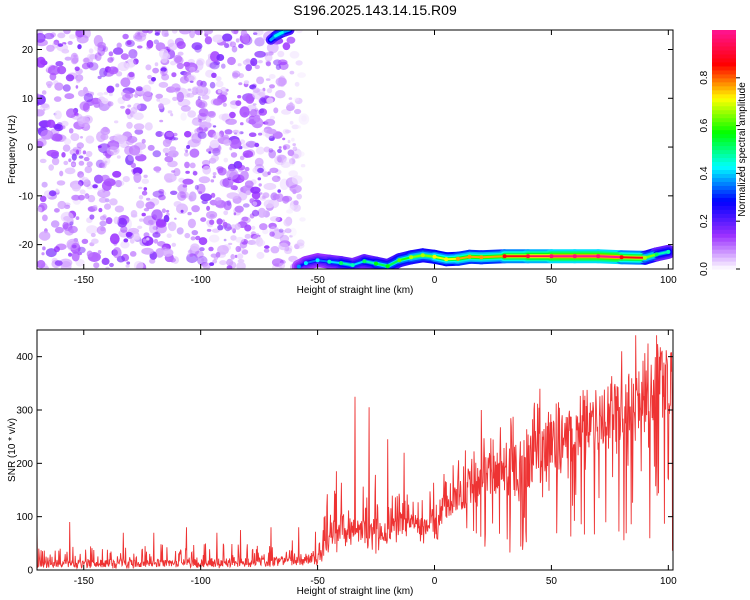 The image size is (750, 600). Describe the element at coordinates (84, 280) in the screenshot. I see `heatmap-x-tick-label: -150` at that location.